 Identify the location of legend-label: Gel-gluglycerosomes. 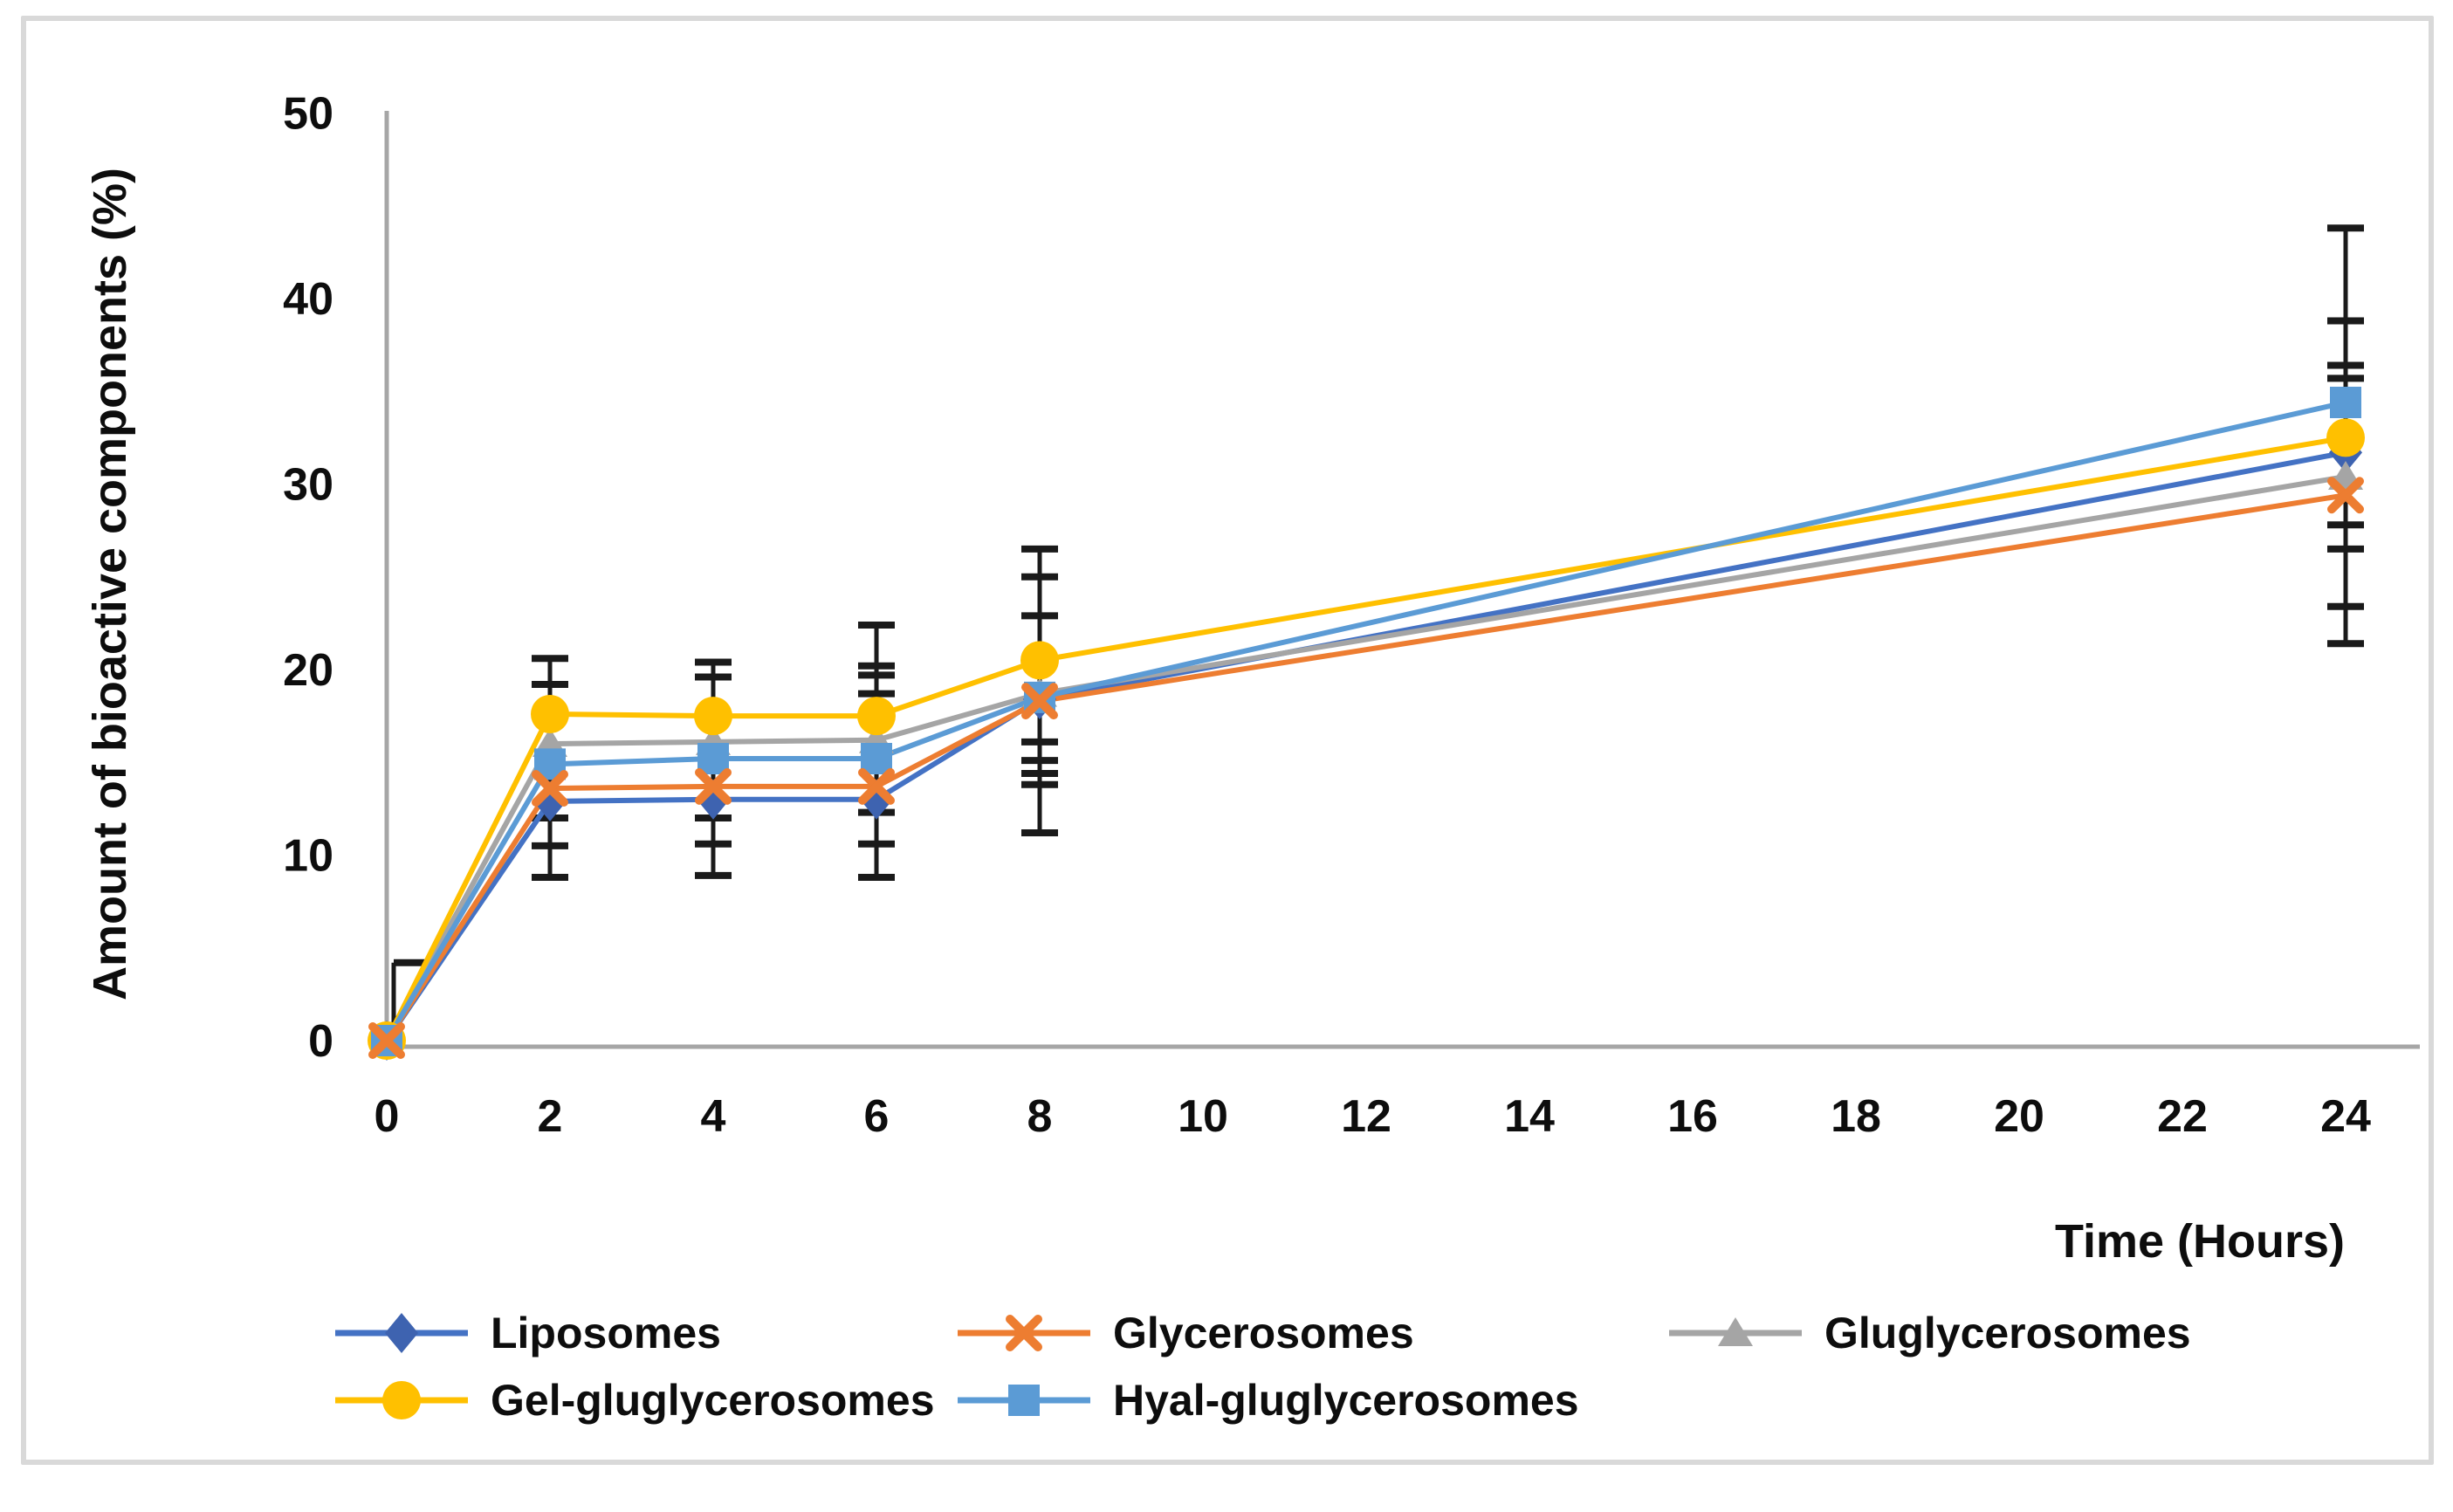
(713, 1400).